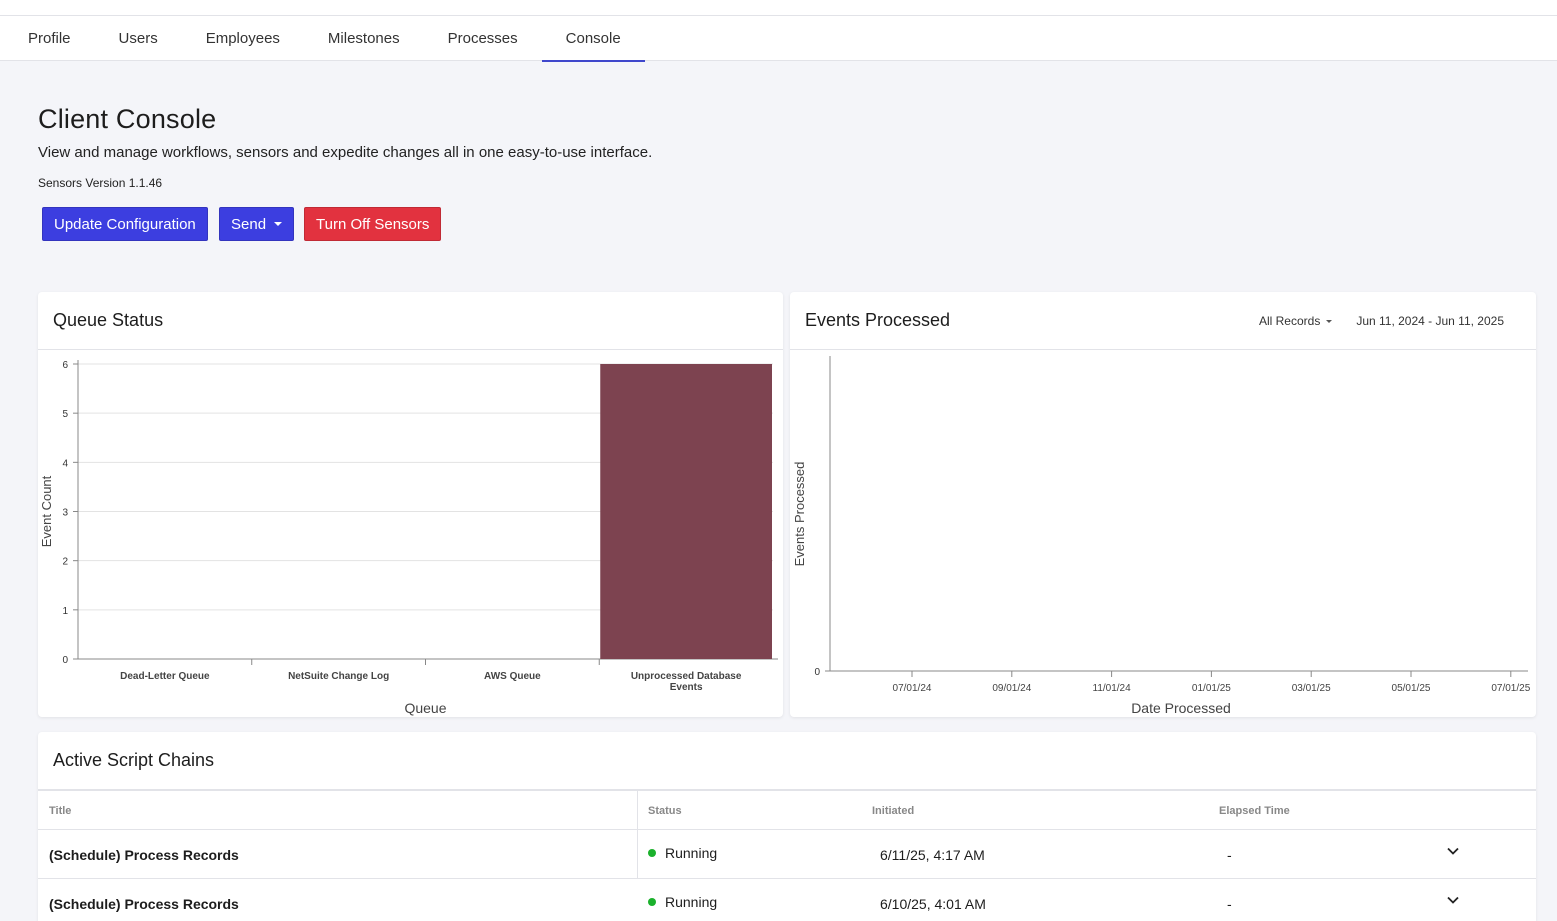 The width and height of the screenshot is (1557, 921). I want to click on send-dropdown-button: Send, so click(257, 224).